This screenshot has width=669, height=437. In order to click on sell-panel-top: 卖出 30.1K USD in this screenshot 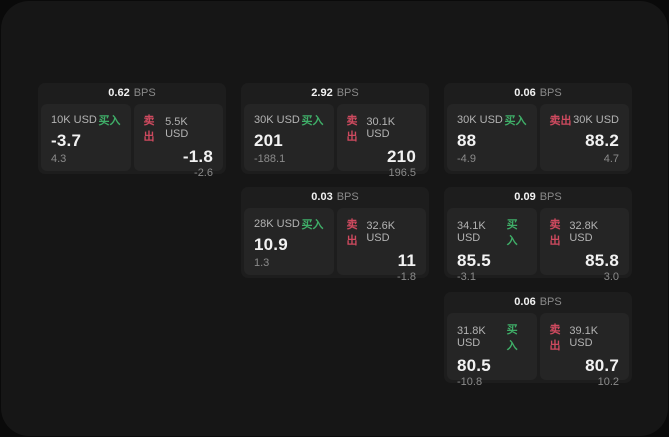, I will do `click(382, 128)`.